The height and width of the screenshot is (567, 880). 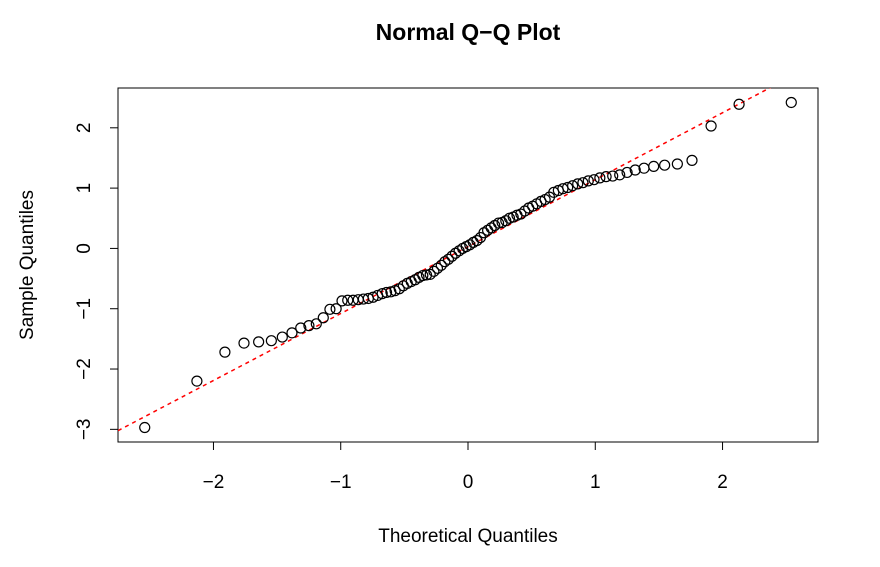 I want to click on y-tick-label: −2, so click(x=84, y=369).